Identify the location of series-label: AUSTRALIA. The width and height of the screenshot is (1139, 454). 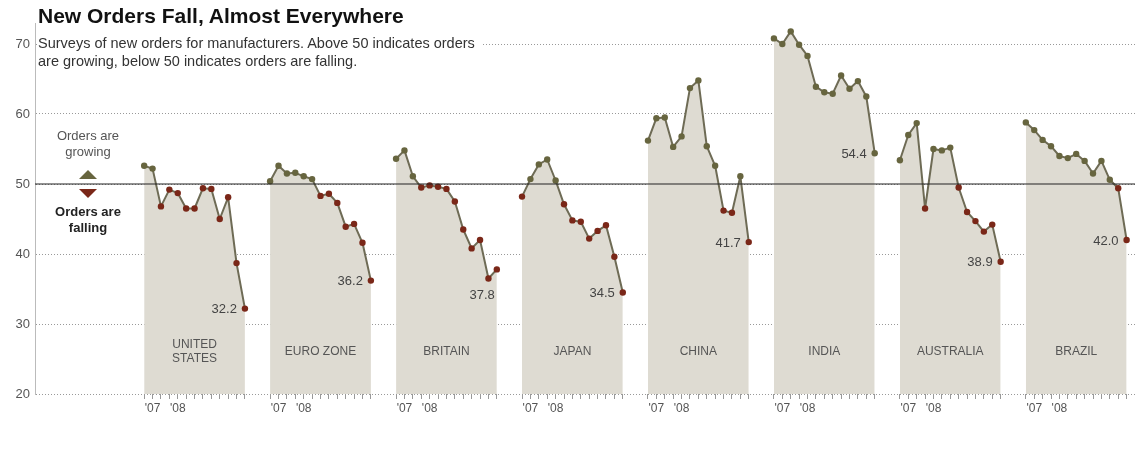
(950, 351).